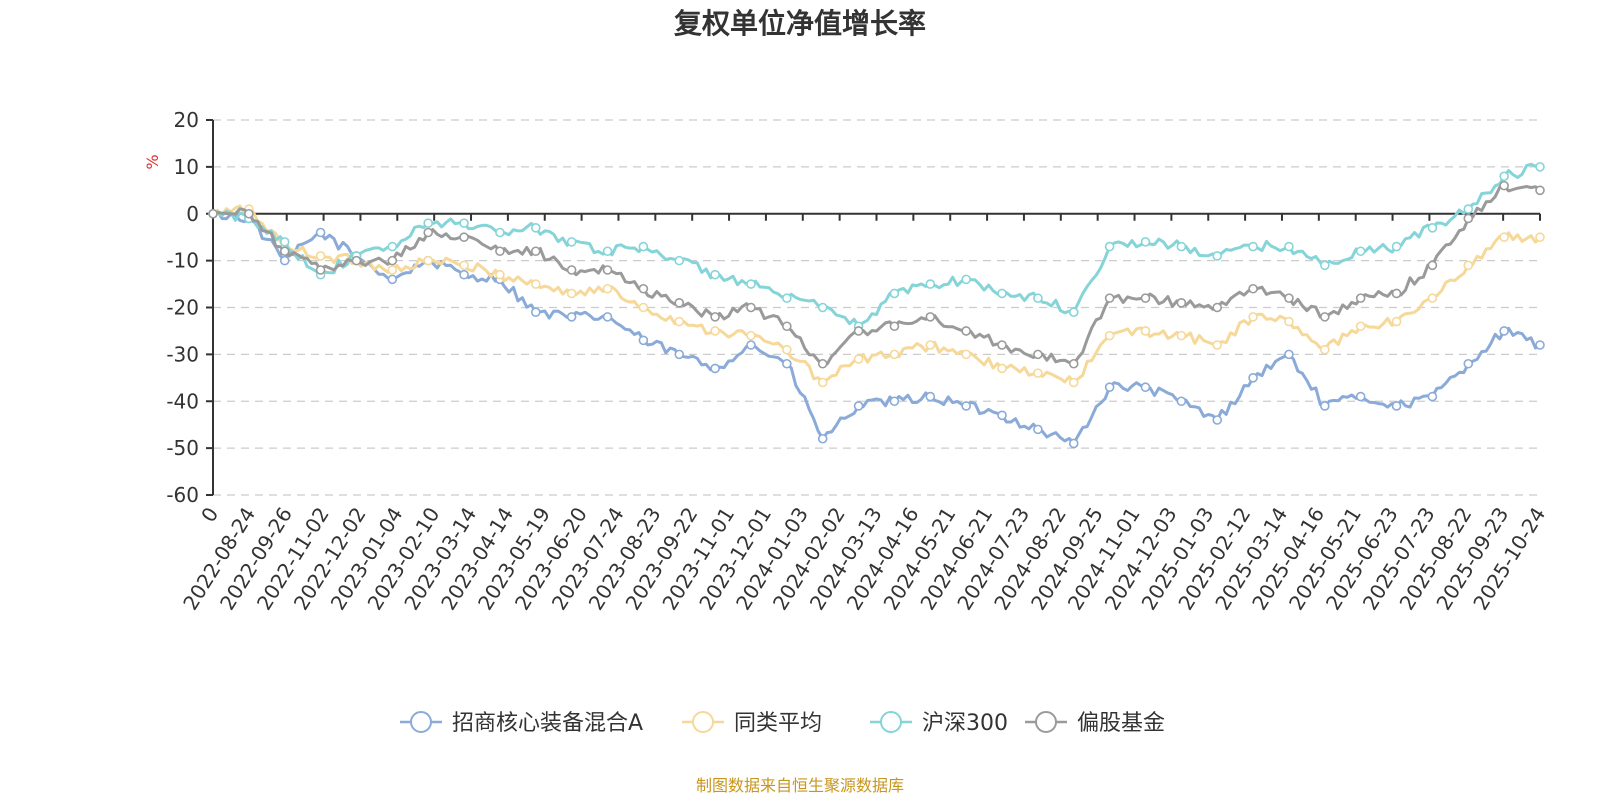 Image resolution: width=1600 pixels, height=800 pixels. I want to click on legend-item-3: 偏股基金, so click(1095, 723).